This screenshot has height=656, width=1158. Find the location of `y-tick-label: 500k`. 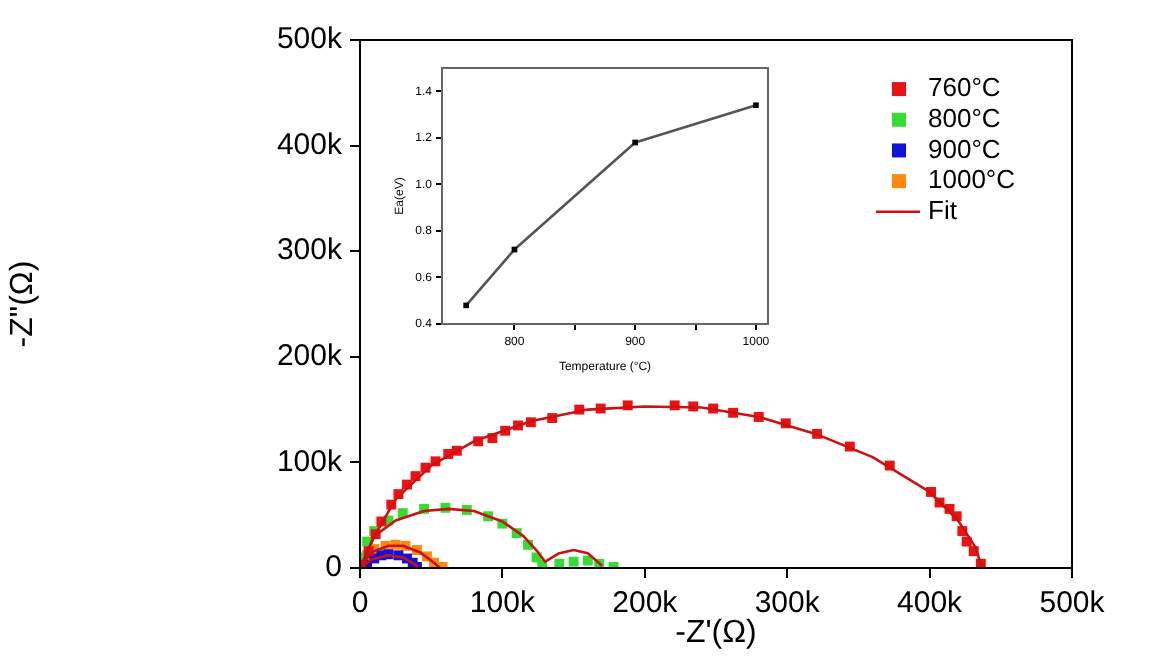

y-tick-label: 500k is located at coordinates (309, 39).